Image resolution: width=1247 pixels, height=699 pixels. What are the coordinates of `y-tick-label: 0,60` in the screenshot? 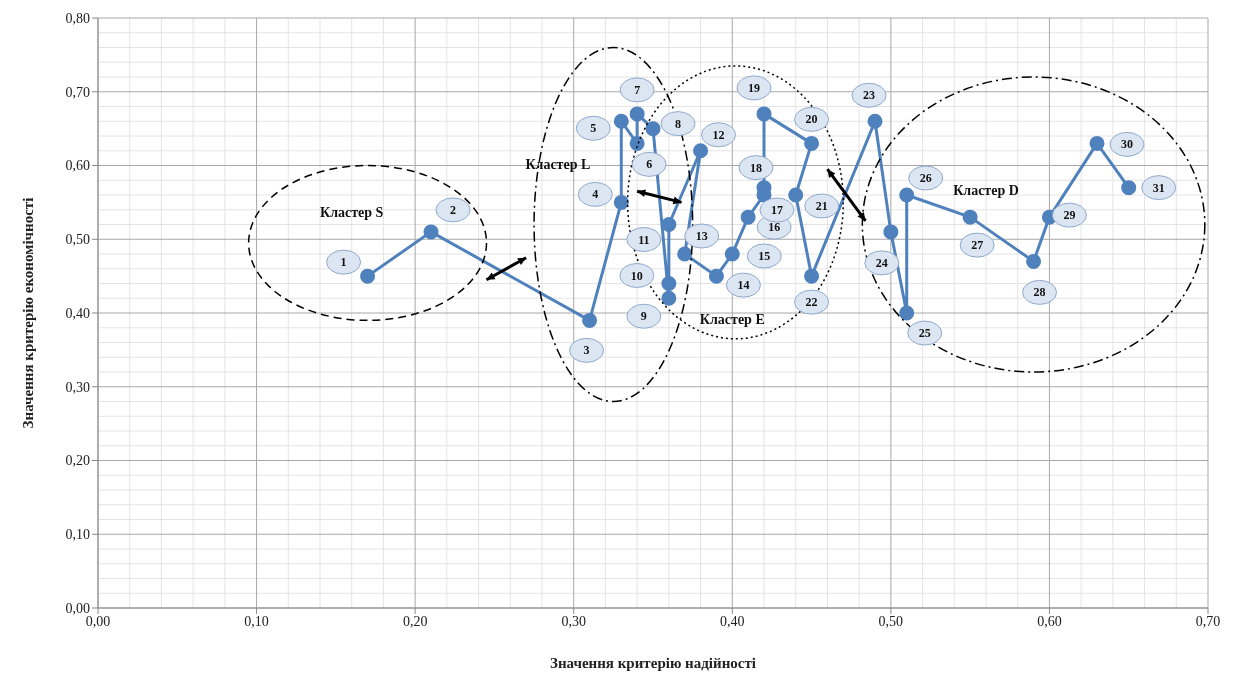 It's located at (77, 166).